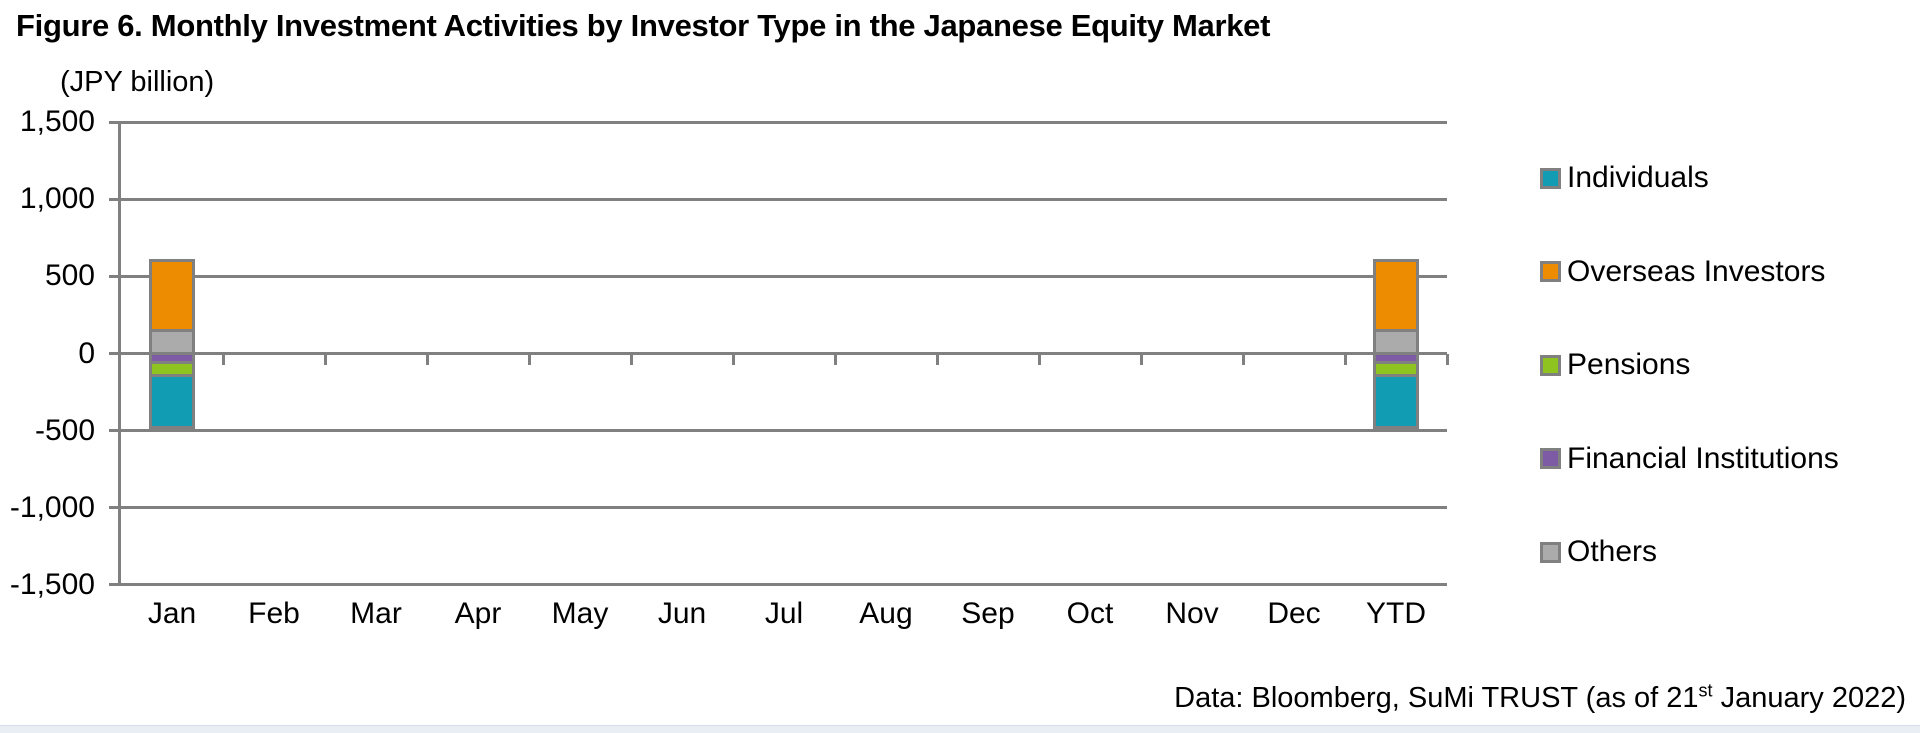  What do you see at coordinates (57, 199) in the screenshot?
I see `y-axis-tick-label: 1,000` at bounding box center [57, 199].